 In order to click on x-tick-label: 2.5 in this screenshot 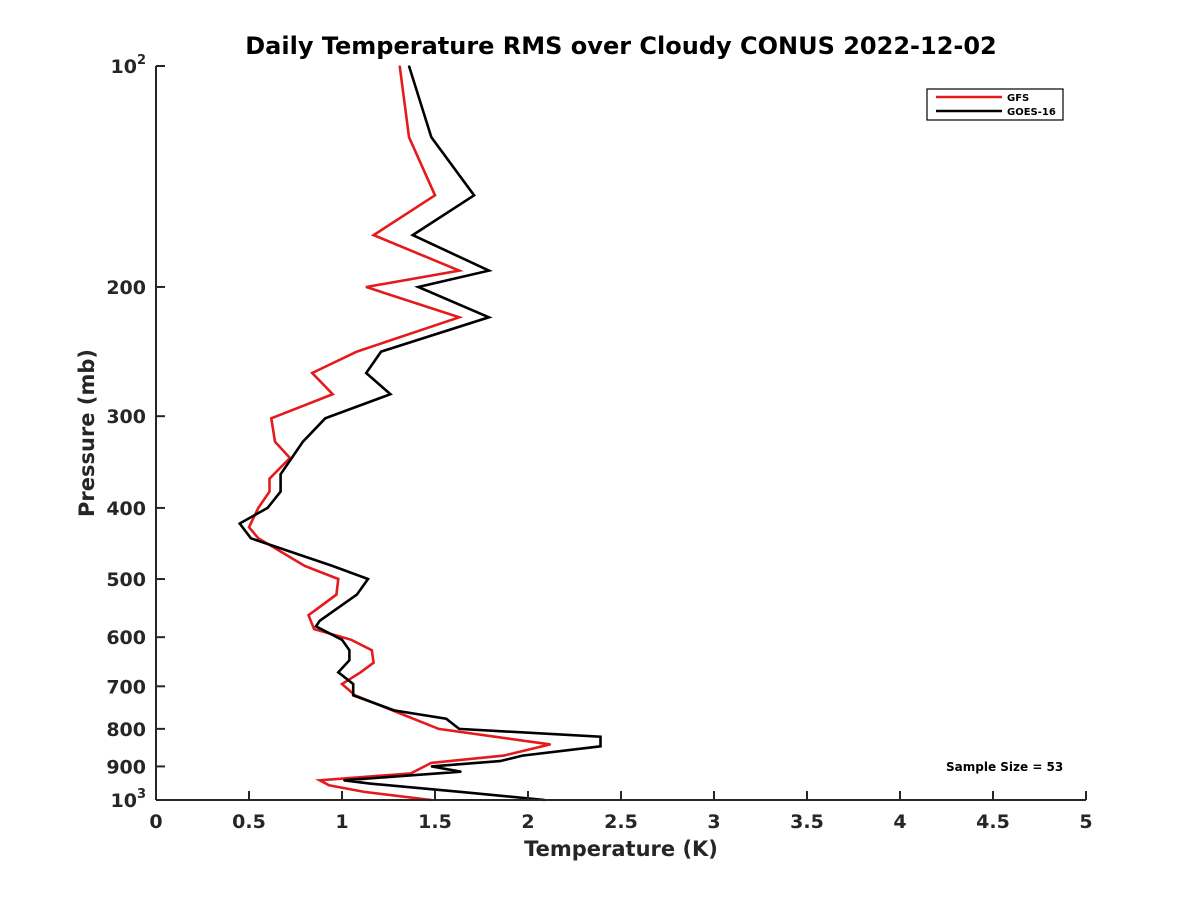, I will do `click(621, 822)`.